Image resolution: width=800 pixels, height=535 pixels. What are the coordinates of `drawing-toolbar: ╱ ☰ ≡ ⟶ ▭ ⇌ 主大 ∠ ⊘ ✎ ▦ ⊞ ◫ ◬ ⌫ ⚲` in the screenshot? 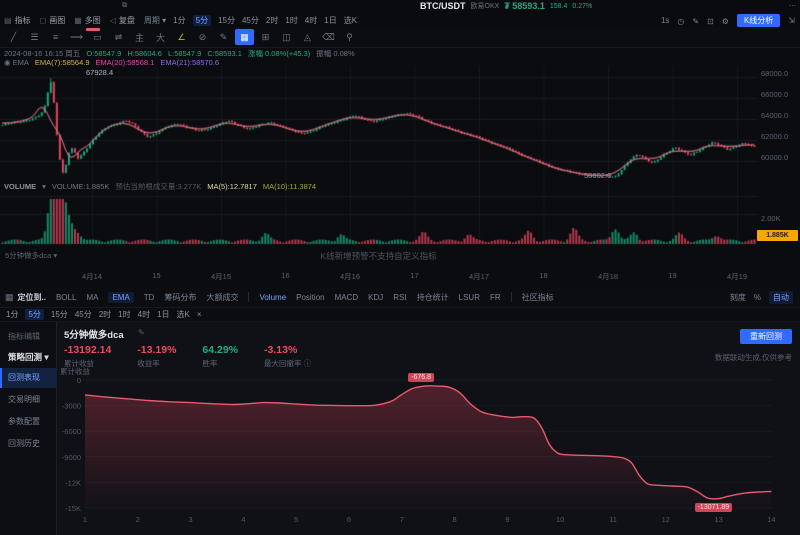 It's located at (400, 37).